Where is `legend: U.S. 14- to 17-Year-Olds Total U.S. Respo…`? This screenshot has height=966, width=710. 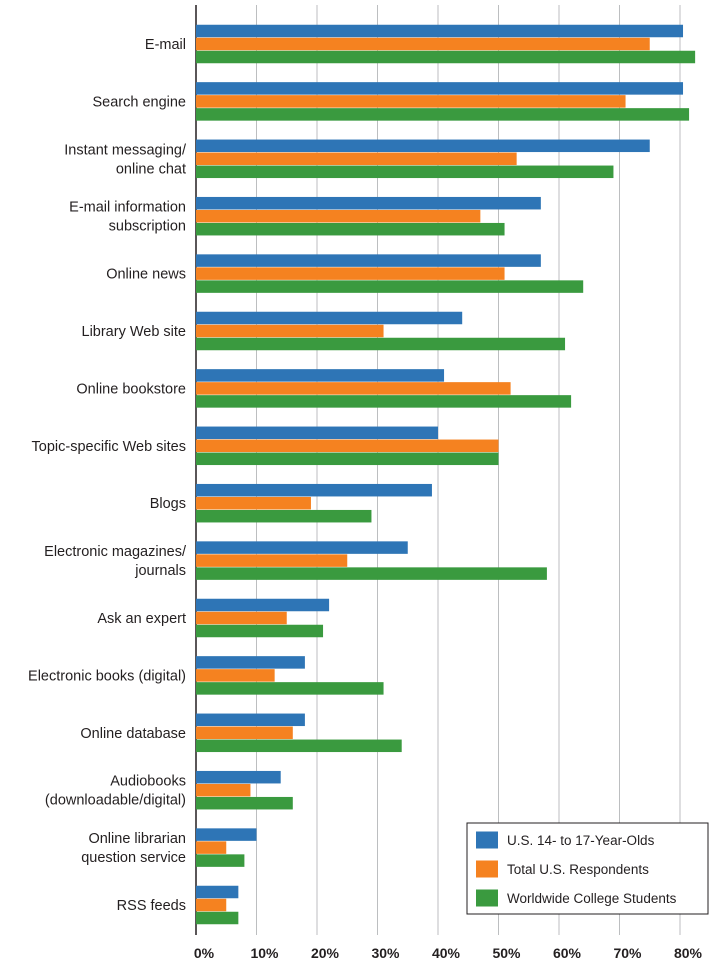
legend: U.S. 14- to 17-Year-Olds Total U.S. Respo… is located at coordinates (587, 868).